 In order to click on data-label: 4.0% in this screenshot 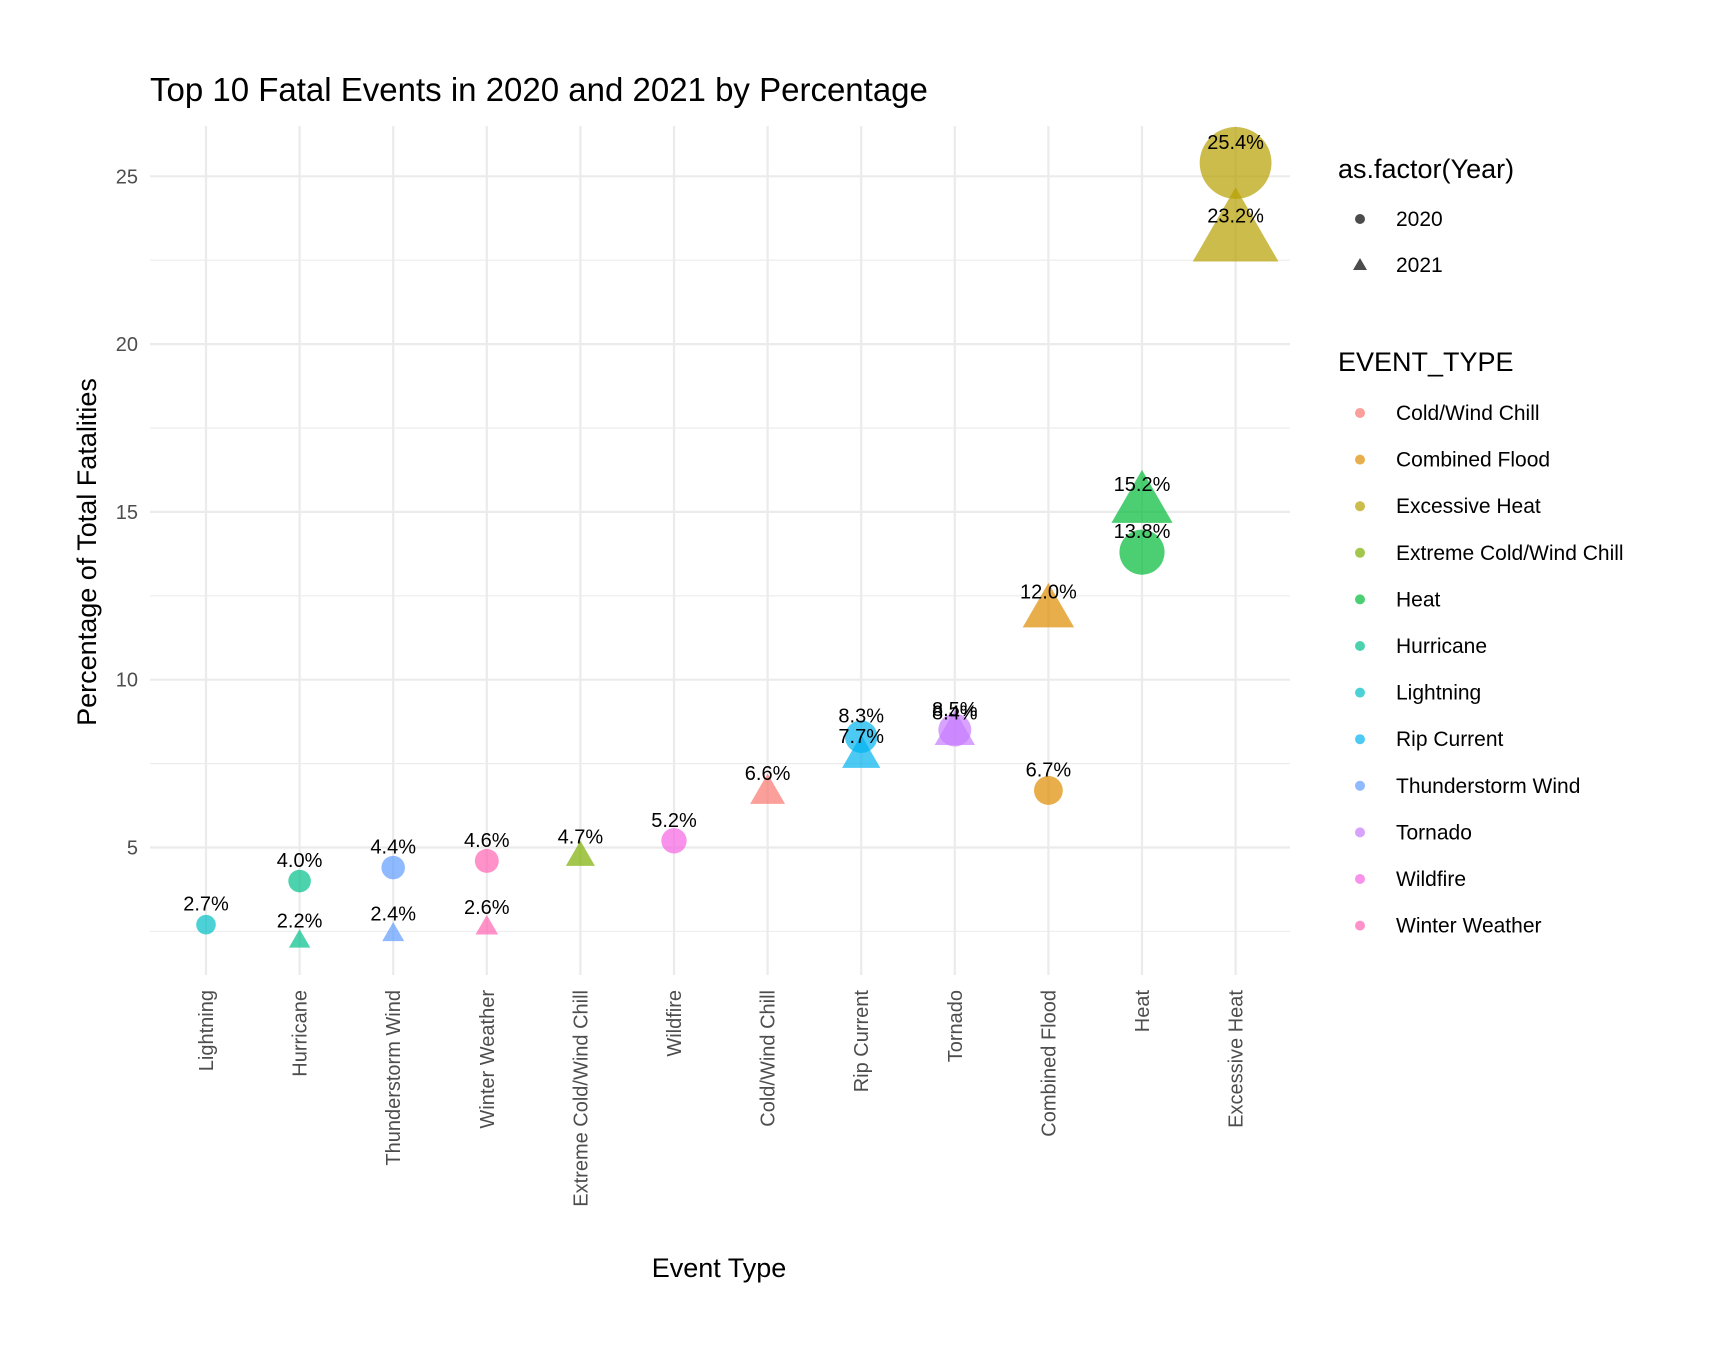, I will do `click(300, 861)`.